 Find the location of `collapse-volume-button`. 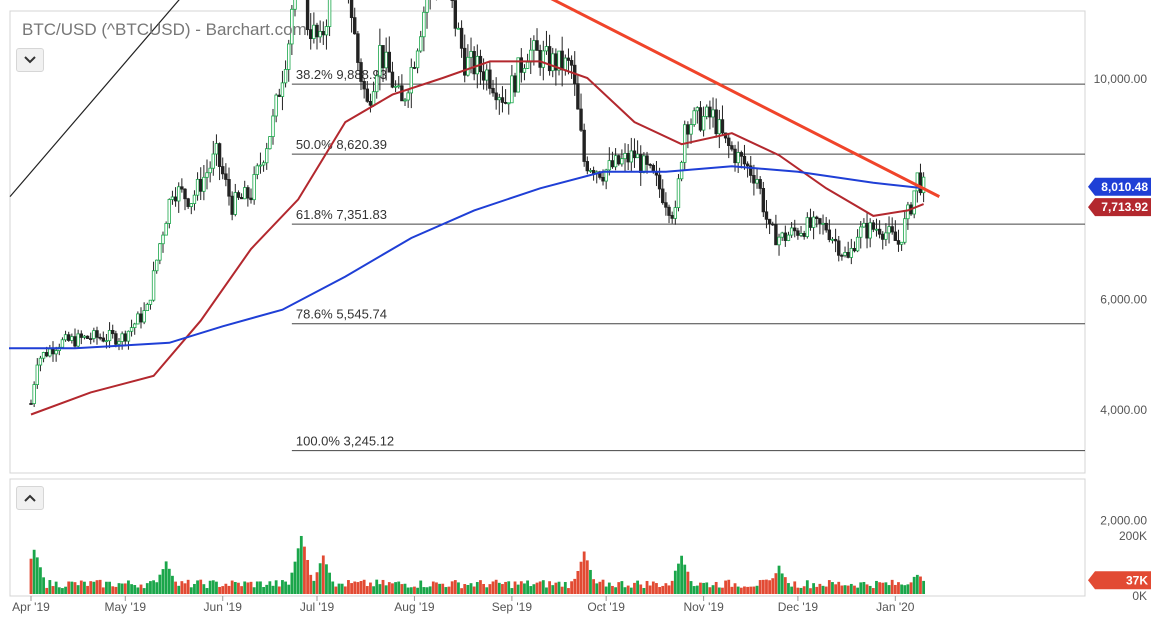

collapse-volume-button is located at coordinates (30, 498).